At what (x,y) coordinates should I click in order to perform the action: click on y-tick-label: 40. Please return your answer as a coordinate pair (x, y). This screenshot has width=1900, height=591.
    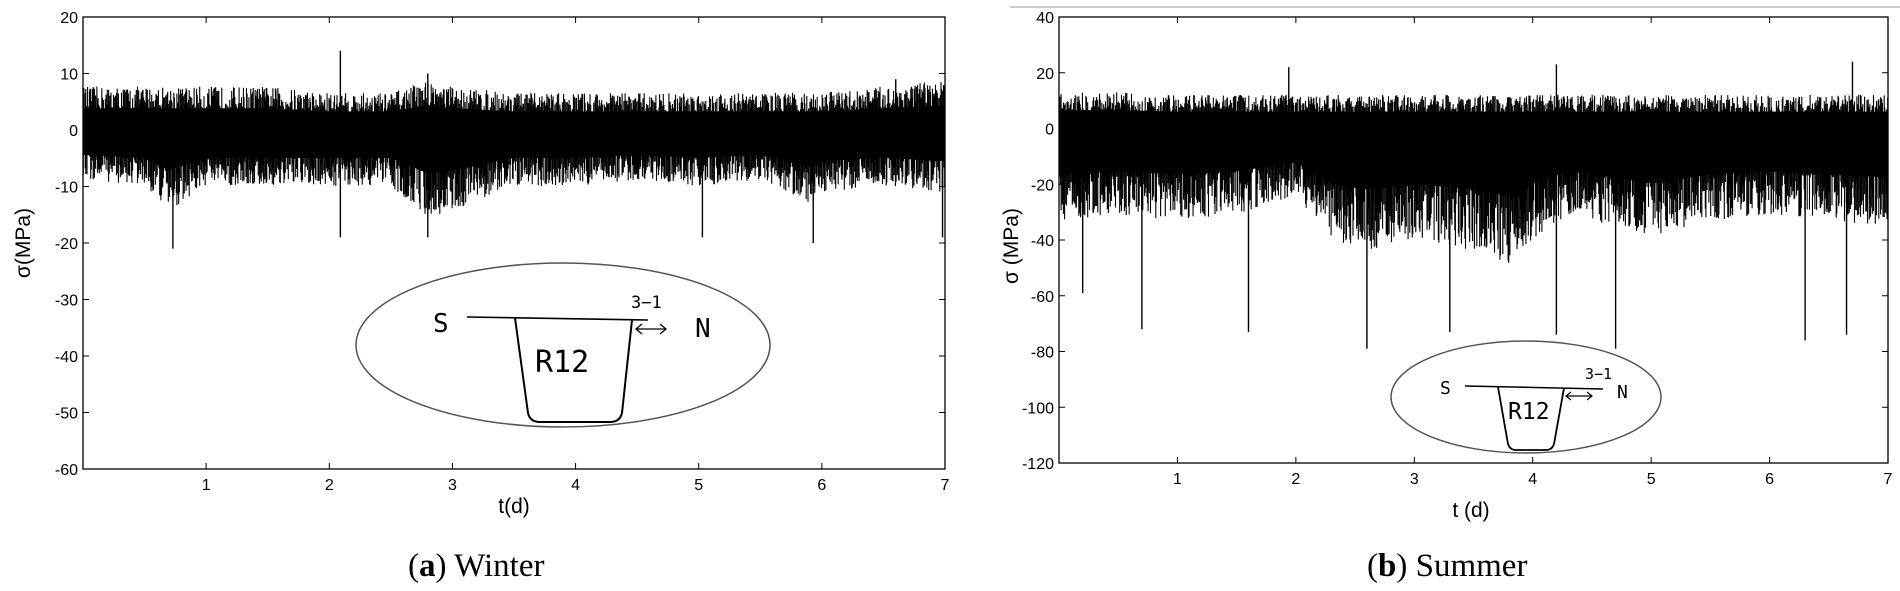
    Looking at the image, I should click on (1045, 18).